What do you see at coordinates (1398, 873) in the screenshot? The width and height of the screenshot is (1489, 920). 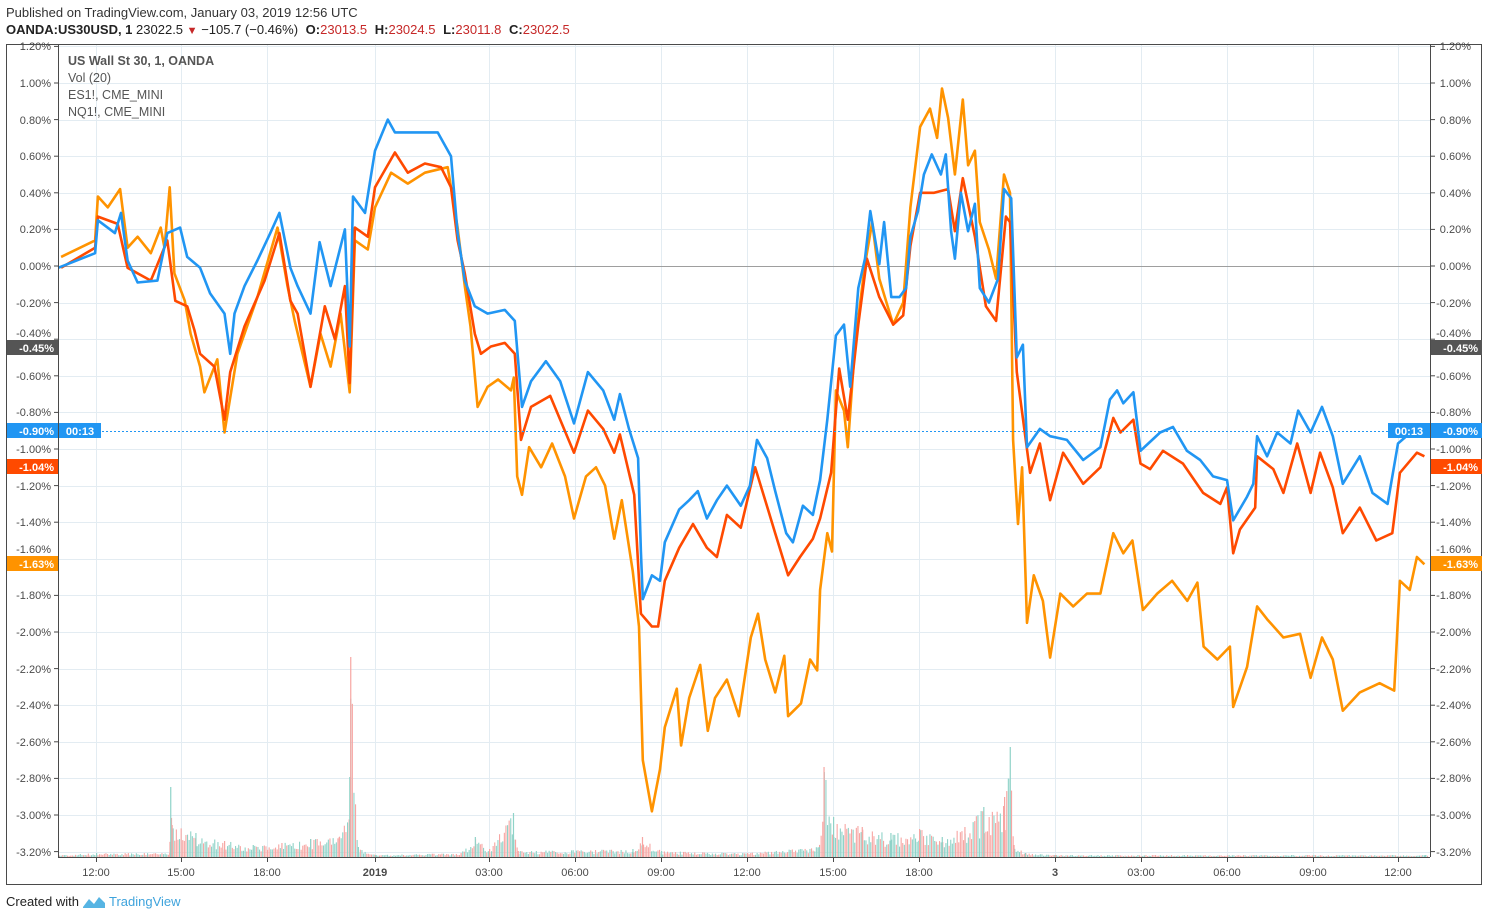 I see `x-tick-label: 12:00` at bounding box center [1398, 873].